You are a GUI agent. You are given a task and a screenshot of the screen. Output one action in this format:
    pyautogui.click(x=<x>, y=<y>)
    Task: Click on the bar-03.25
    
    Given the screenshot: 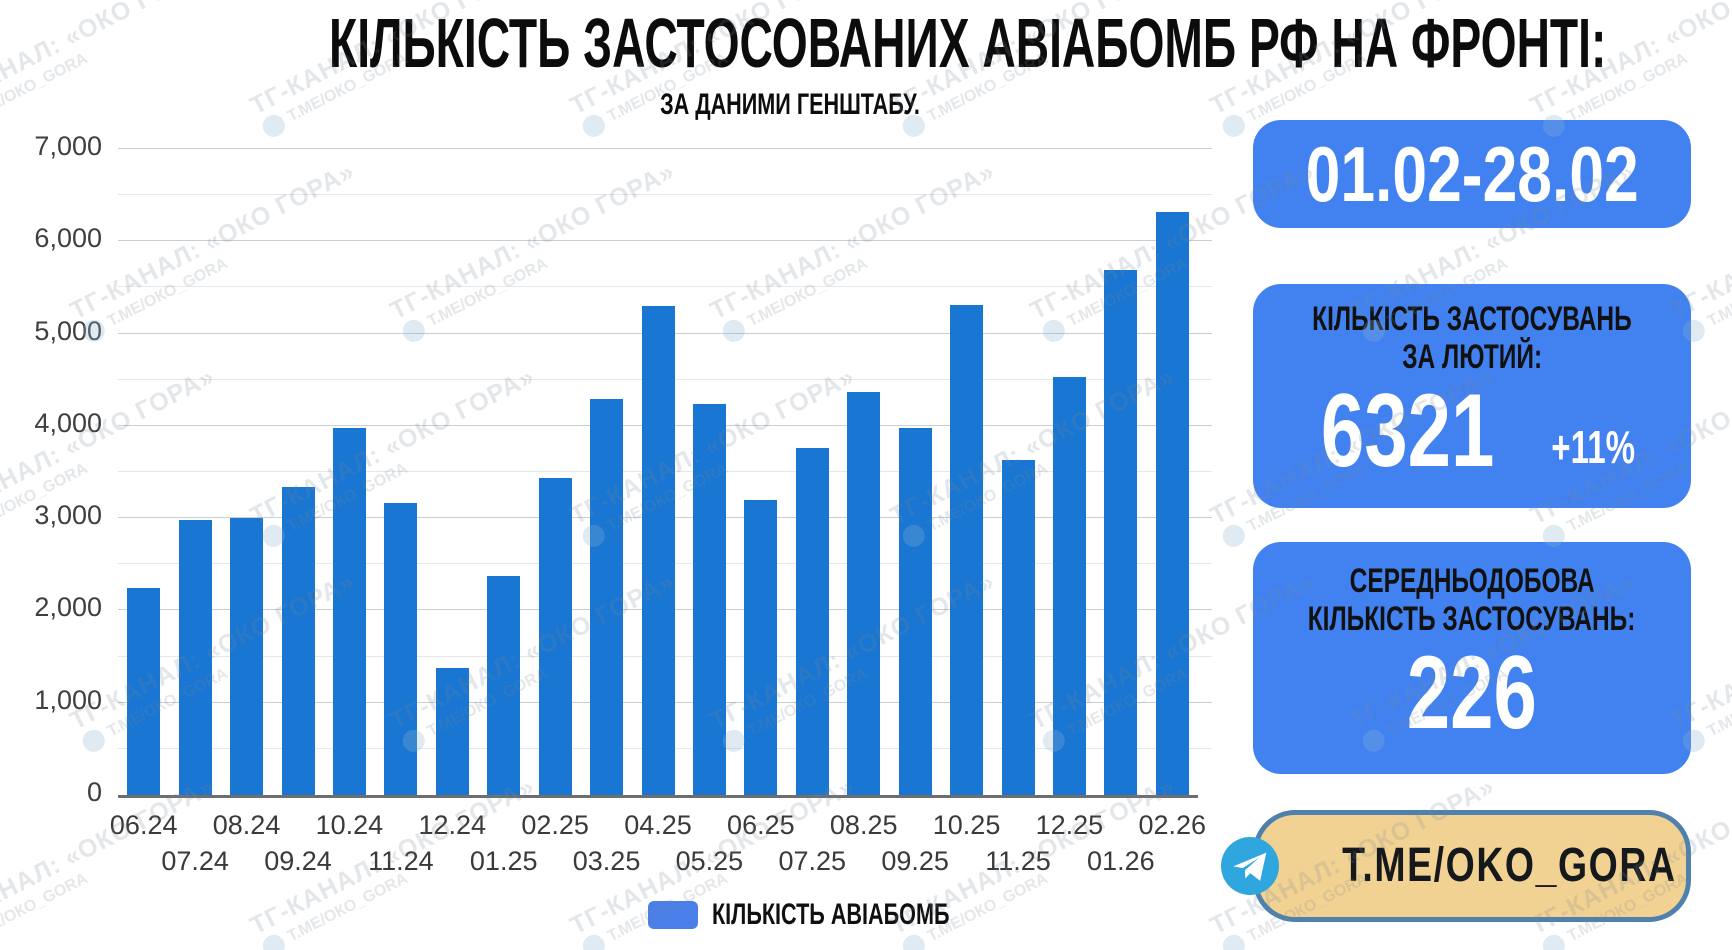 What is the action you would take?
    pyautogui.click(x=607, y=597)
    